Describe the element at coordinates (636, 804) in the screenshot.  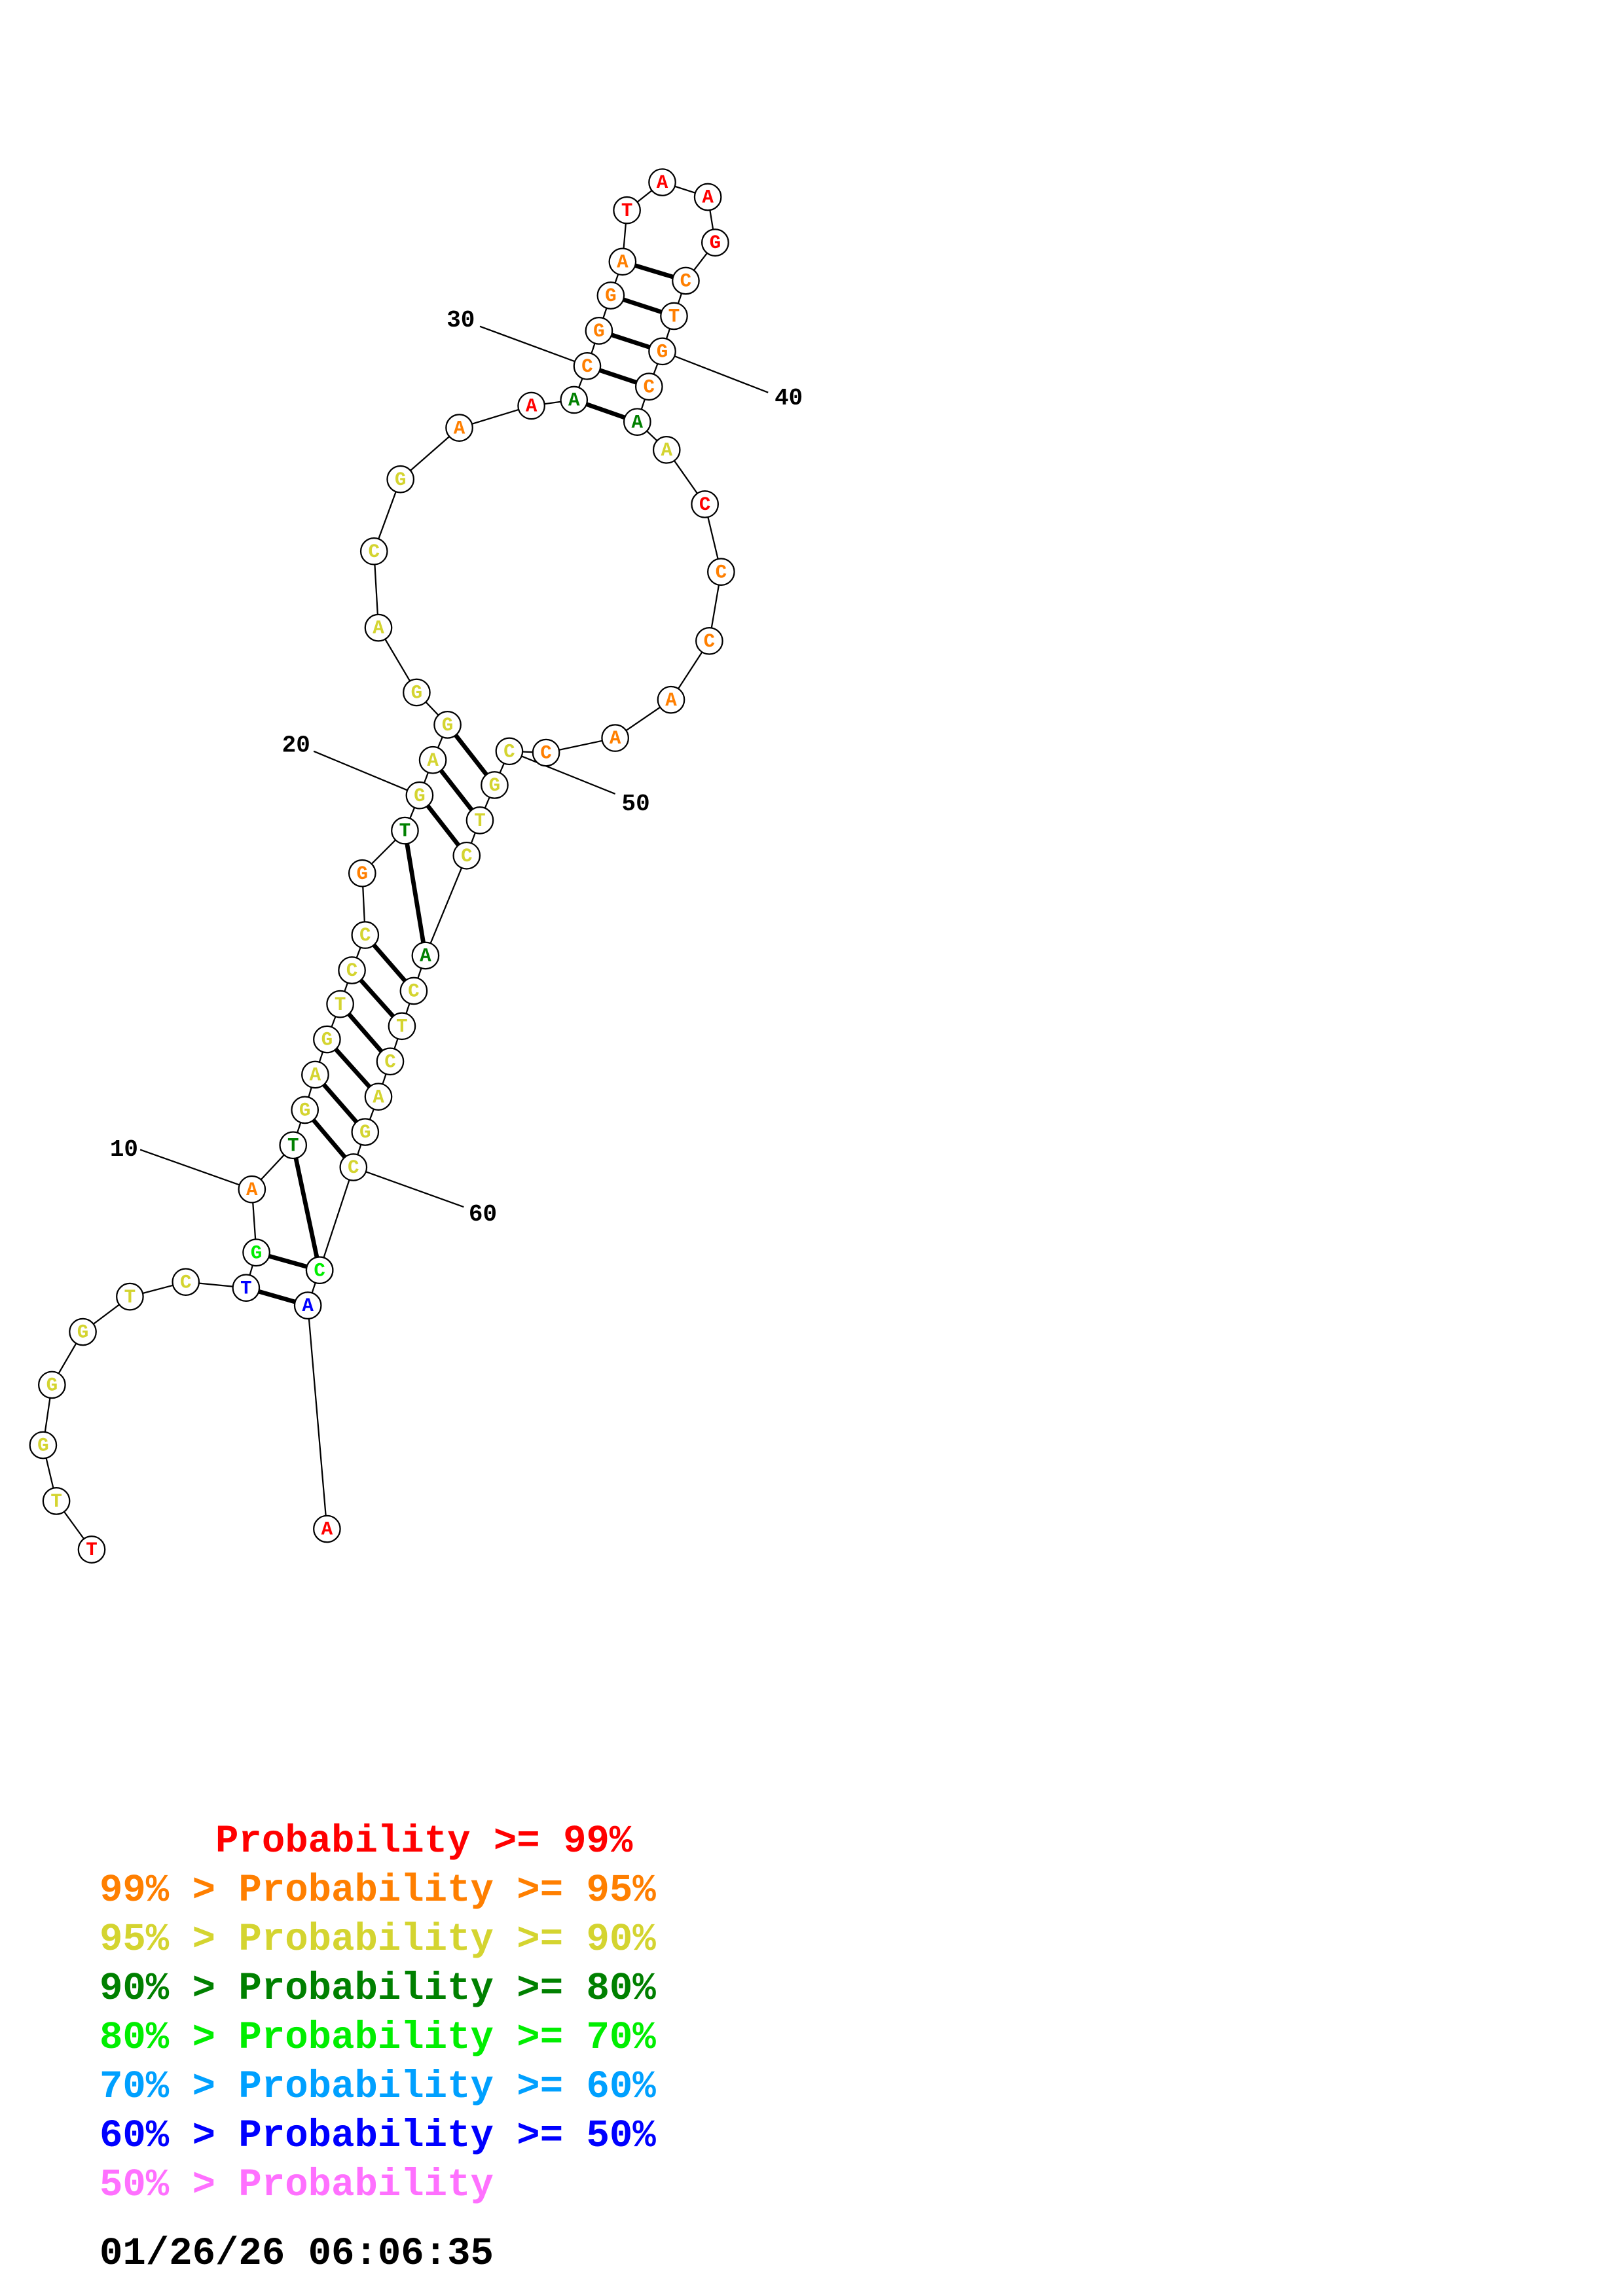
I see `position-label: 50` at that location.